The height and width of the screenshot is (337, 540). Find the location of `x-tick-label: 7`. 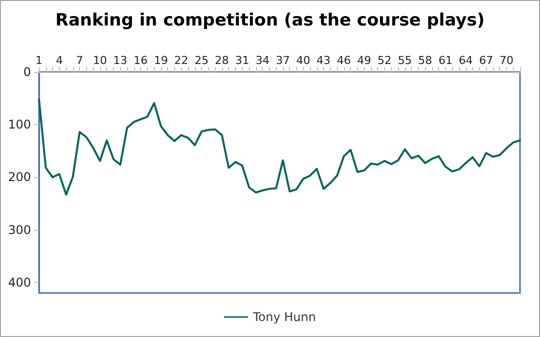

x-tick-label: 7 is located at coordinates (80, 60).